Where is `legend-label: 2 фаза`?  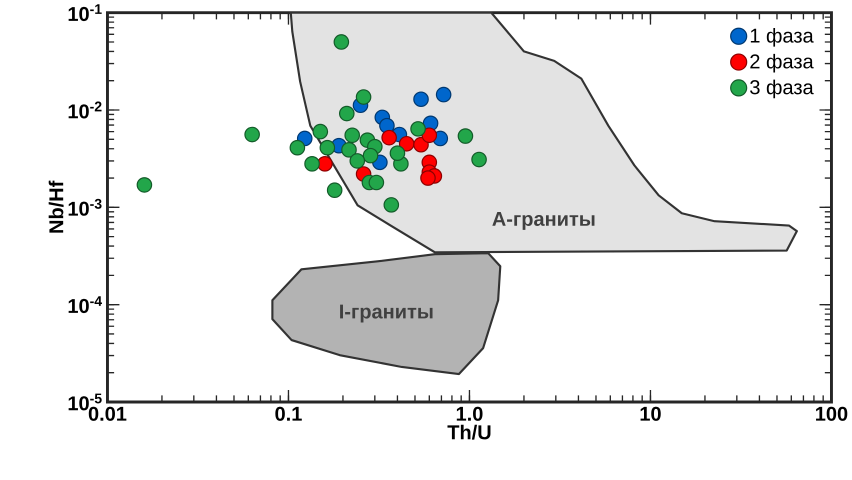 legend-label: 2 фаза is located at coordinates (782, 63).